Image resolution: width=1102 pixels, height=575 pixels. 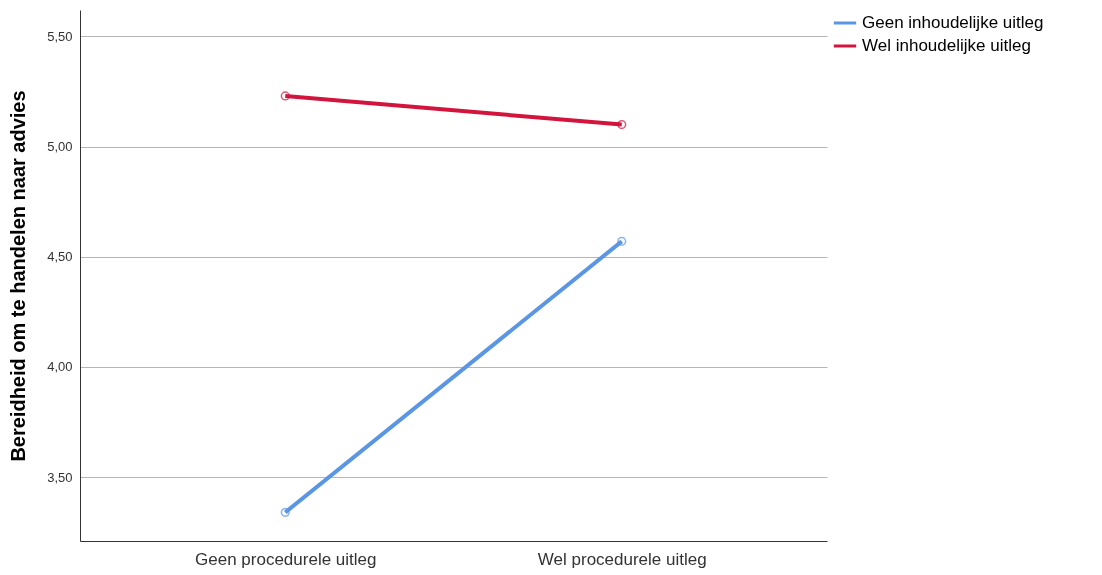 What do you see at coordinates (60, 257) in the screenshot?
I see `y-tick-label: 4,50` at bounding box center [60, 257].